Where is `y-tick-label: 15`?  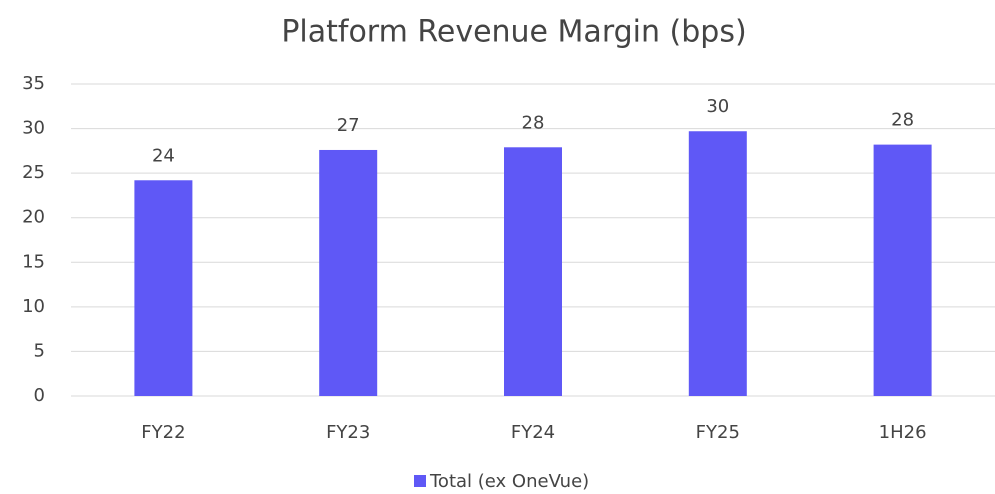
y-tick-label: 15 is located at coordinates (33, 261).